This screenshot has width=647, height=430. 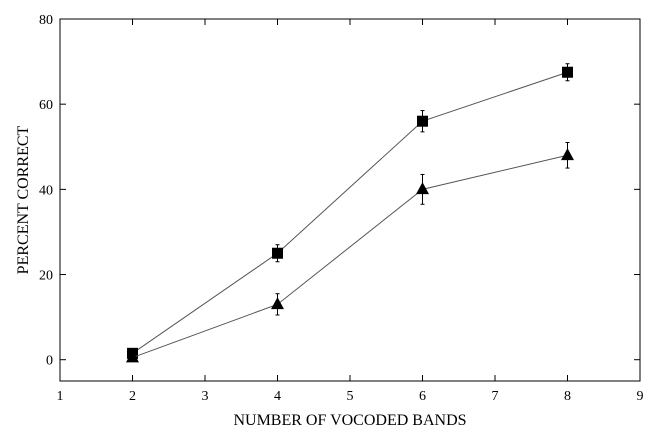 What do you see at coordinates (567, 396) in the screenshot?
I see `x-tick-label: 8` at bounding box center [567, 396].